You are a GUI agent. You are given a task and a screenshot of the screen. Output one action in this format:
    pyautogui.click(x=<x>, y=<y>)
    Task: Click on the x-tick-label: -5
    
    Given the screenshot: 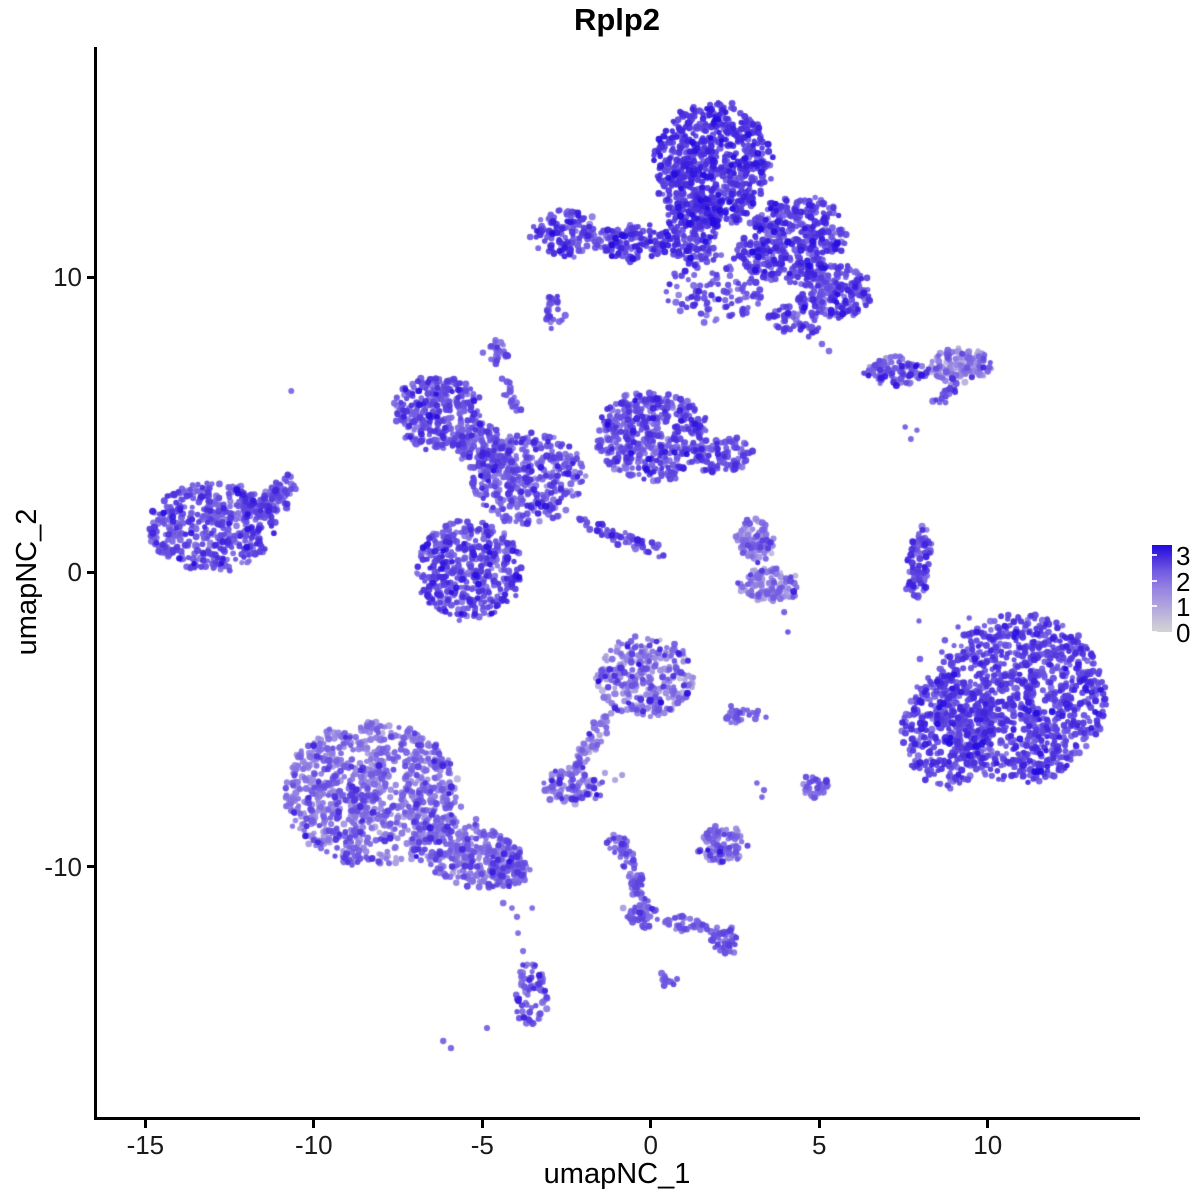 What is the action you would take?
    pyautogui.click(x=482, y=1145)
    